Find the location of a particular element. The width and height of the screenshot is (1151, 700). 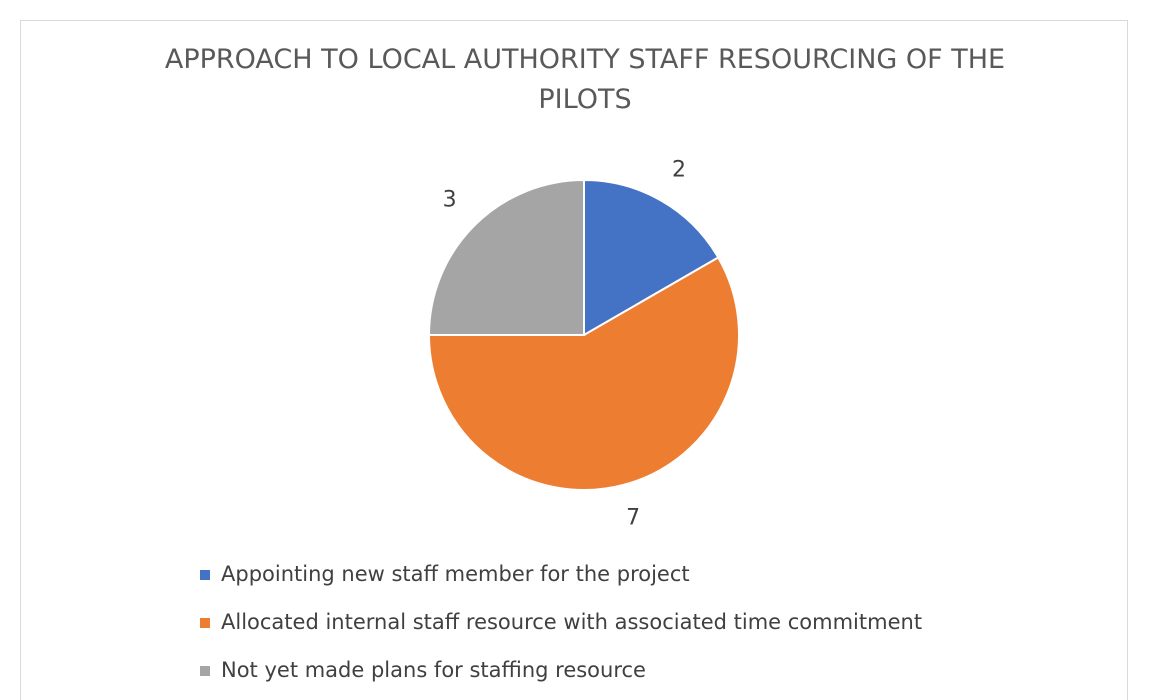

data-label: 2 is located at coordinates (679, 169).